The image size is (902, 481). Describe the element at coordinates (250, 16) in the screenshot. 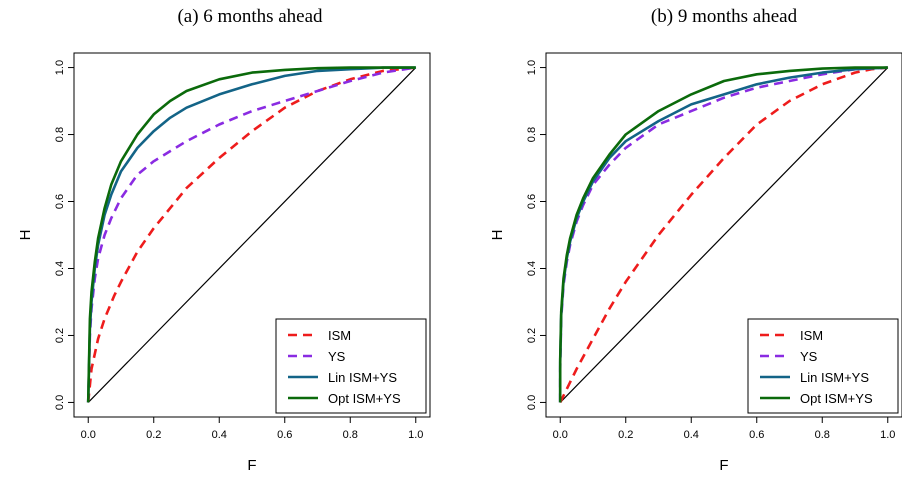

I see `chart-caption: (a) 6 months ahead` at that location.